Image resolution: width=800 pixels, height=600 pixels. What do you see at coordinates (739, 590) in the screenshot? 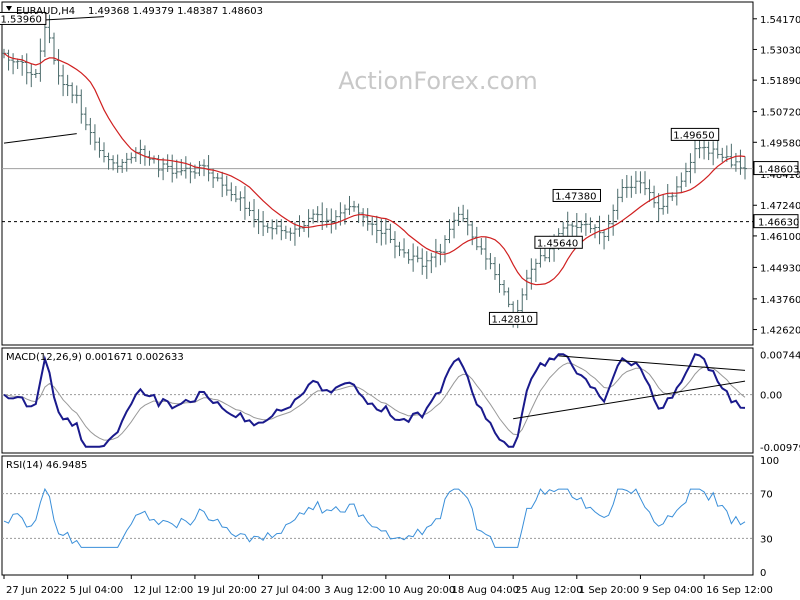
I see `time-tick-label: 16 Sep 12:00` at bounding box center [739, 590].